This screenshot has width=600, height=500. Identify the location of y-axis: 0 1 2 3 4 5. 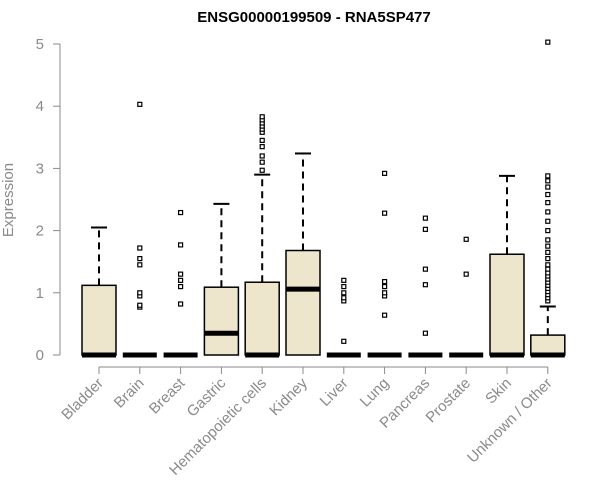
(48, 200).